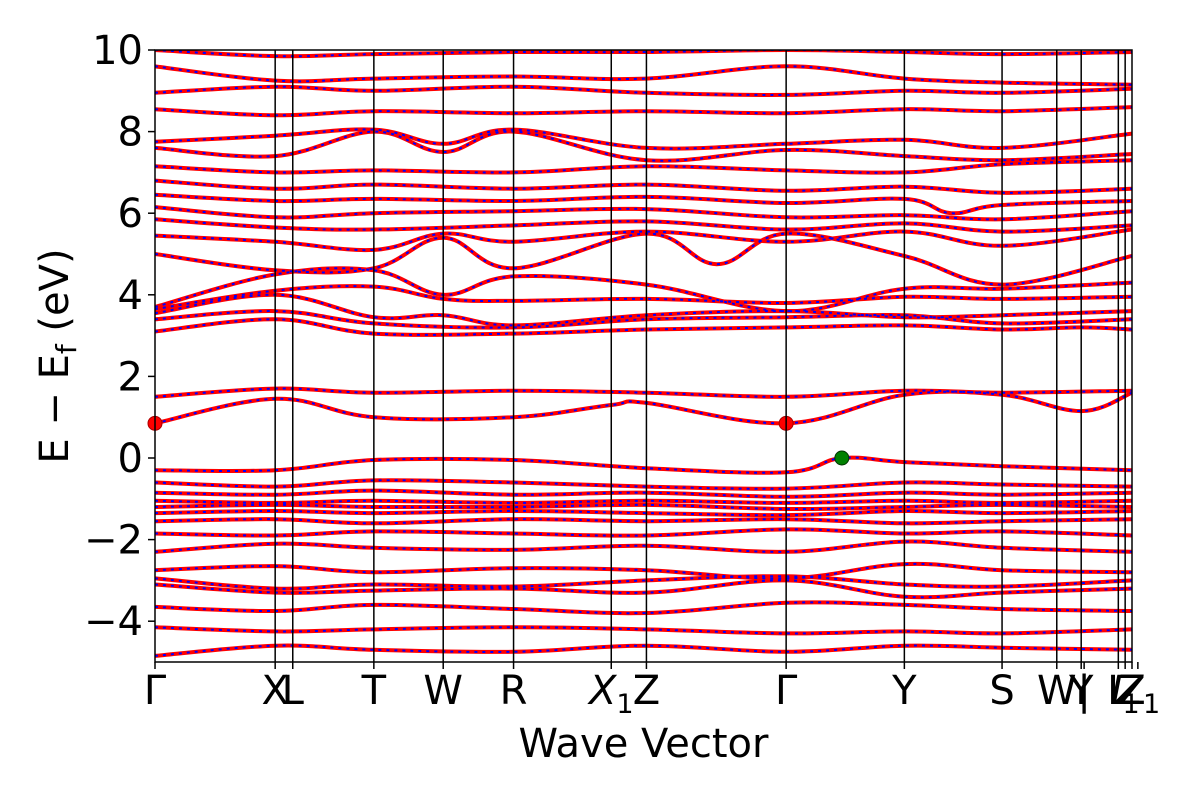 The height and width of the screenshot is (800, 1200). Describe the element at coordinates (130, 377) in the screenshot. I see `y-tick-label: 2` at that location.